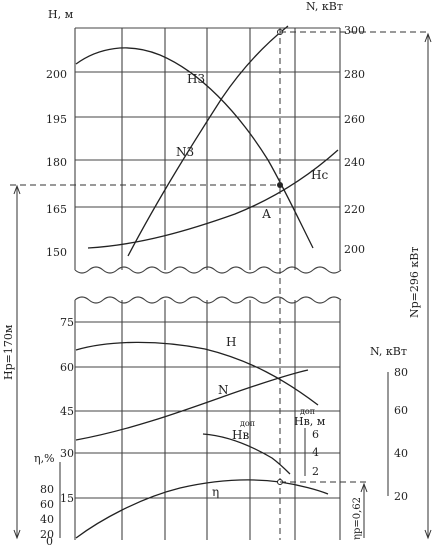  Describe the element at coordinates (240, 435) in the screenshot. I see `hv-curve-label: Нв` at that location.